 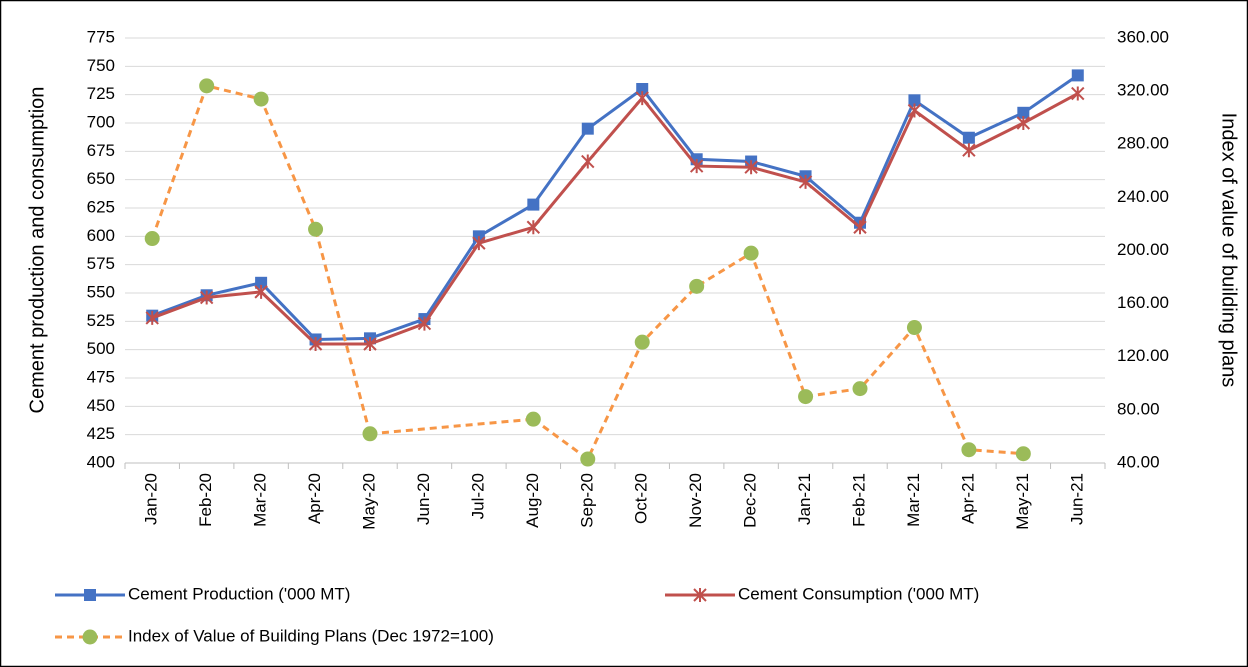 I want to click on y2-axis-title: Index of value of building plans, so click(x=1229, y=250).